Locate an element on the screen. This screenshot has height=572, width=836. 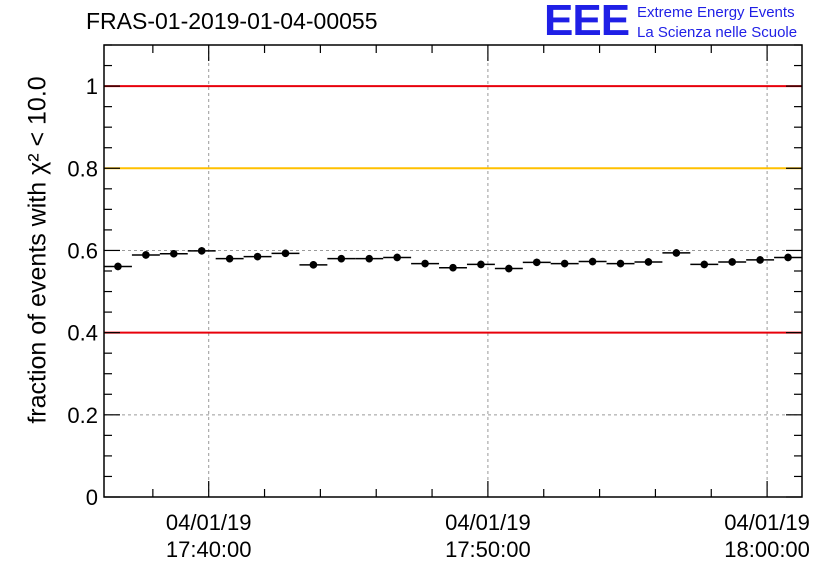
y-tick-label: 0 is located at coordinates (92, 497).